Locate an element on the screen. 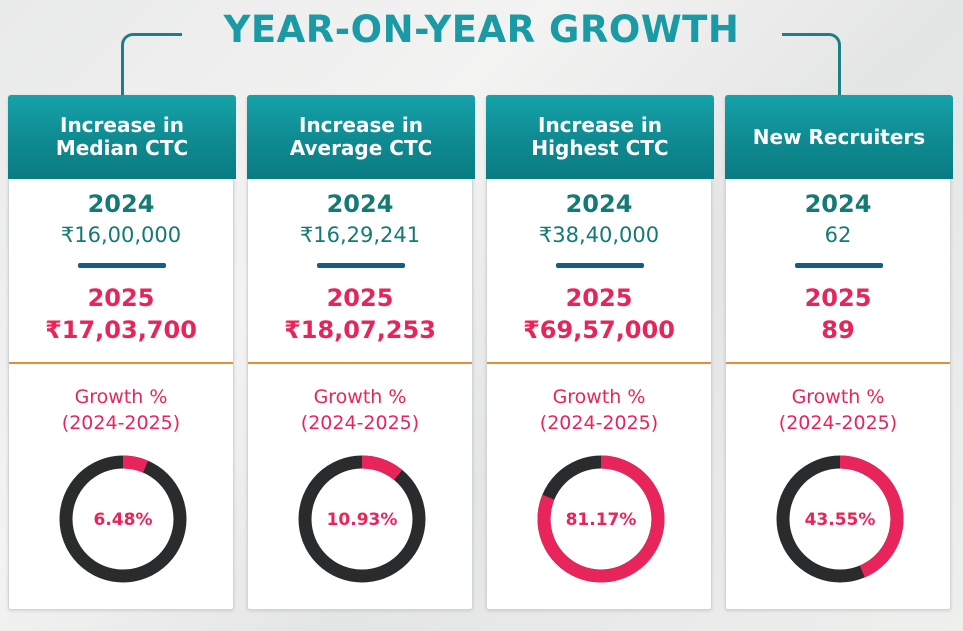 The width and height of the screenshot is (963, 631). growth-percent-text: 81.17% is located at coordinates (601, 520).